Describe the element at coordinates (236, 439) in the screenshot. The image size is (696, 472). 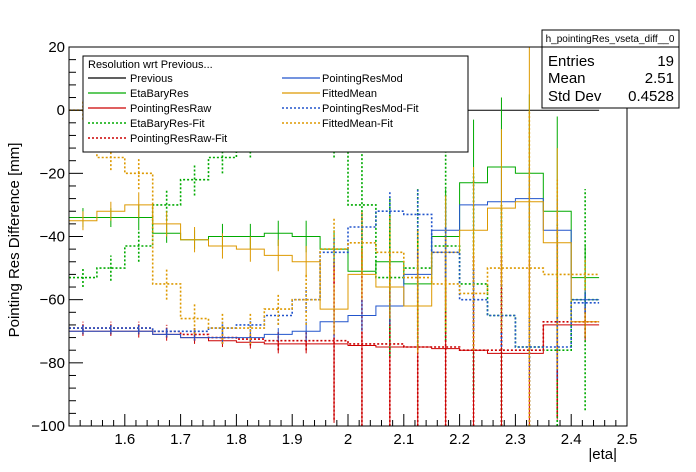
I see `x-tick-label: 1.8` at that location.